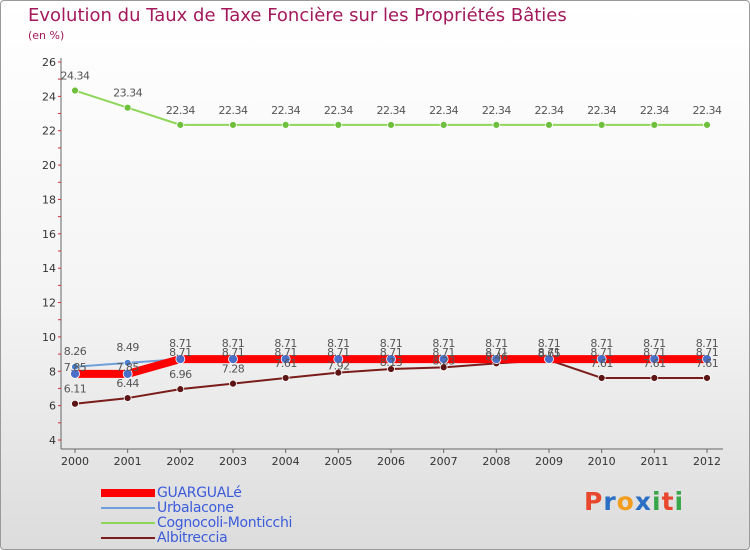 The width and height of the screenshot is (750, 550). What do you see at coordinates (49, 165) in the screenshot?
I see `y-tick-label: 20` at bounding box center [49, 165].